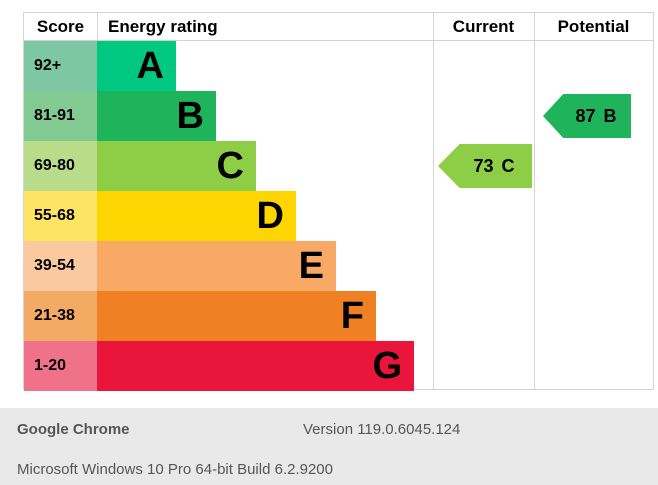  I want to click on rating-bar-e: E, so click(216, 266).